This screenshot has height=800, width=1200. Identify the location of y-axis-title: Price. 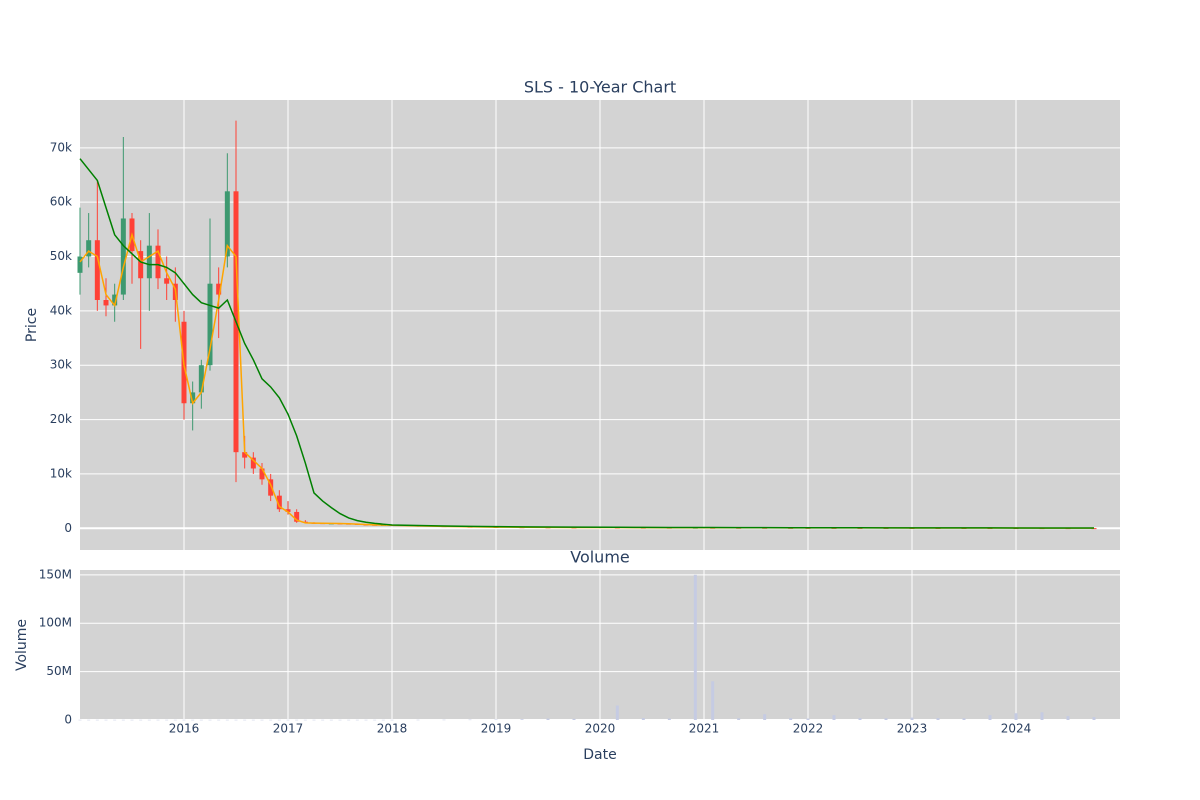
(32, 325).